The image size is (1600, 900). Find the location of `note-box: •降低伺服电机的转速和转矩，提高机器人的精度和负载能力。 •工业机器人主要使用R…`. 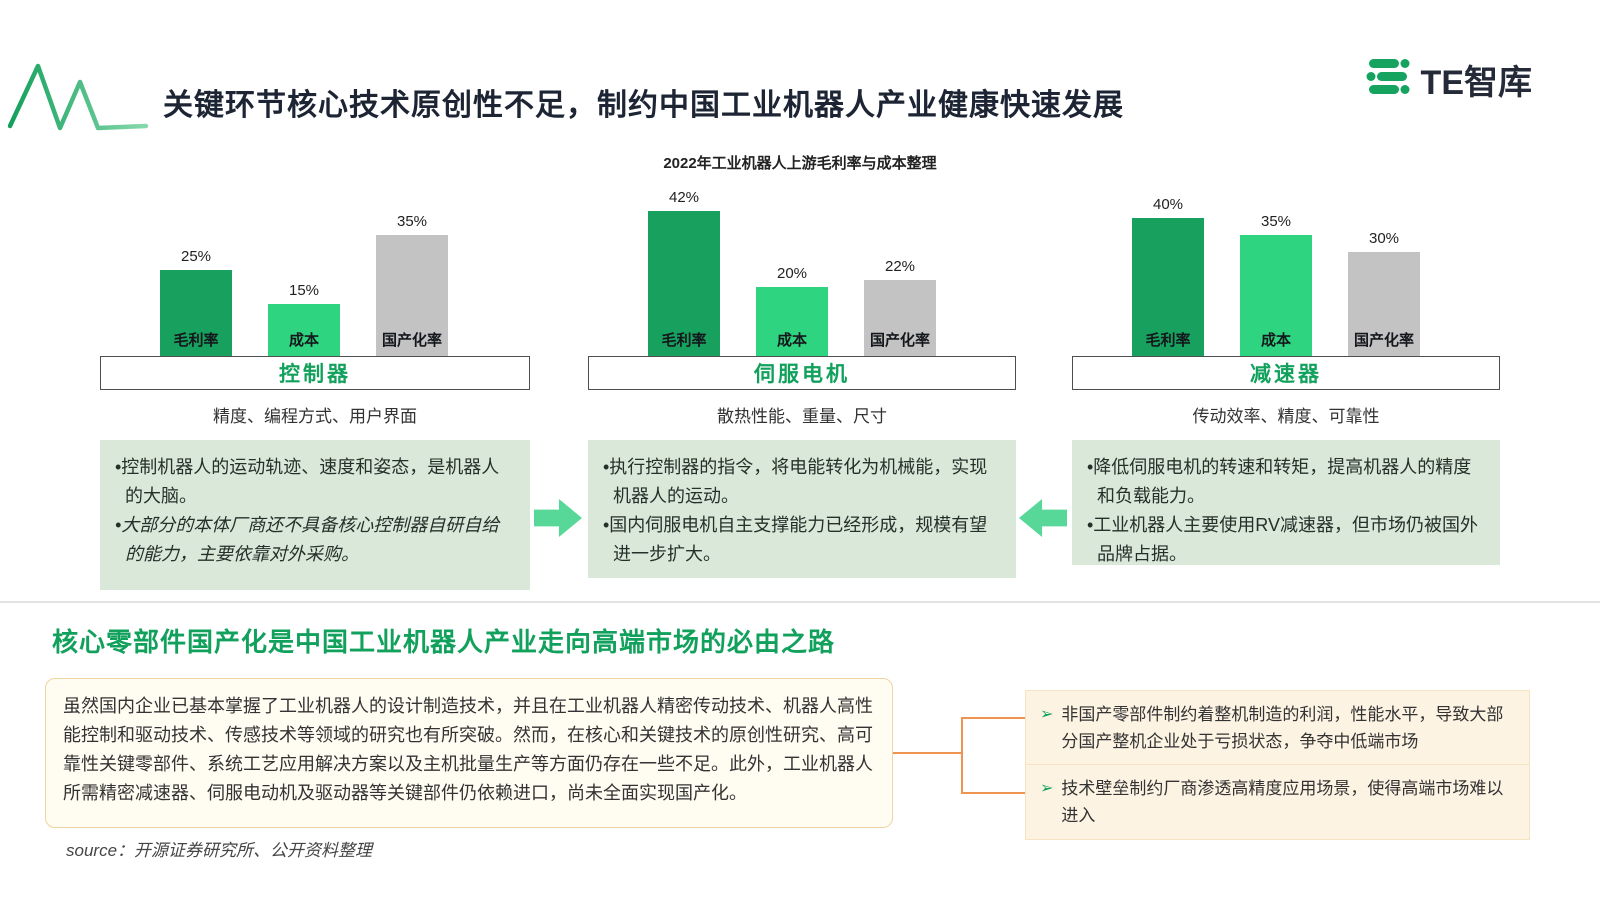

note-box: •降低伺服电机的转速和转矩，提高机器人的精度和负载能力。 •工业机器人主要使用R… is located at coordinates (1286, 502).